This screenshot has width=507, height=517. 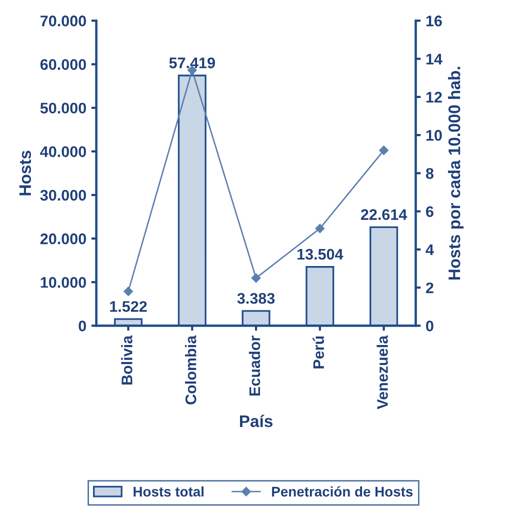 I want to click on x-tick-label: Colombia, so click(x=190, y=369).